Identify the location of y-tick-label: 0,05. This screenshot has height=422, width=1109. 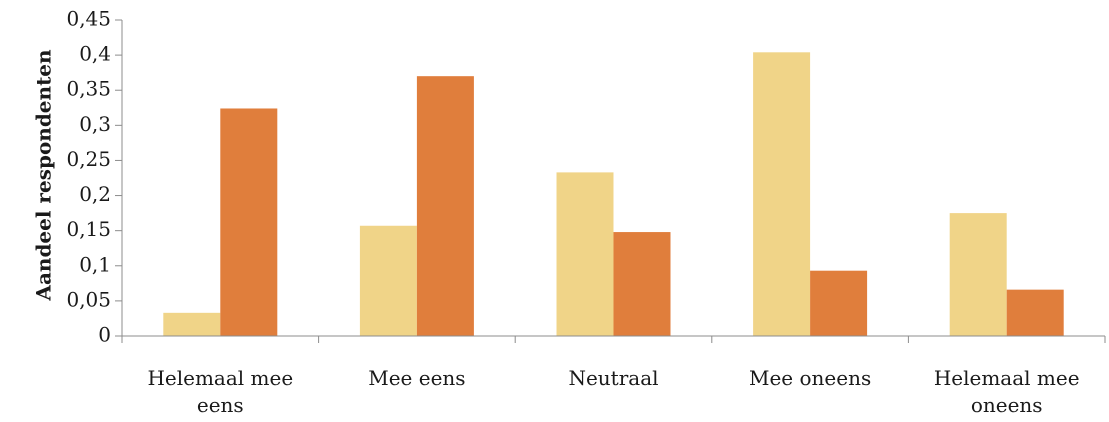
(88, 299).